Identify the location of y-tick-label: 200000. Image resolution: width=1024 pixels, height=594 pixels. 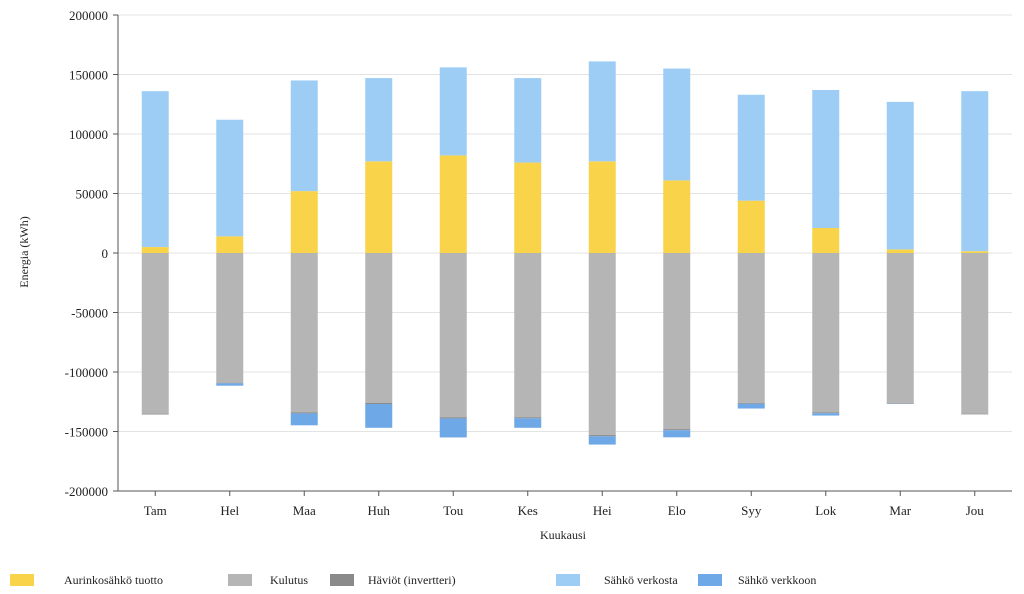
(88, 15).